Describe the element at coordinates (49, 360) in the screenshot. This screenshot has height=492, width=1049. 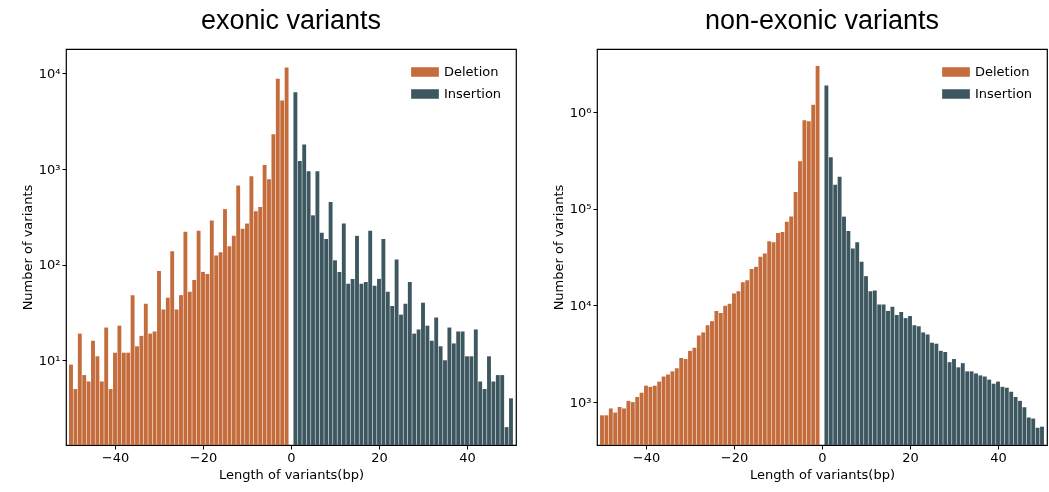
I see `y-tick-label: 10¹` at that location.